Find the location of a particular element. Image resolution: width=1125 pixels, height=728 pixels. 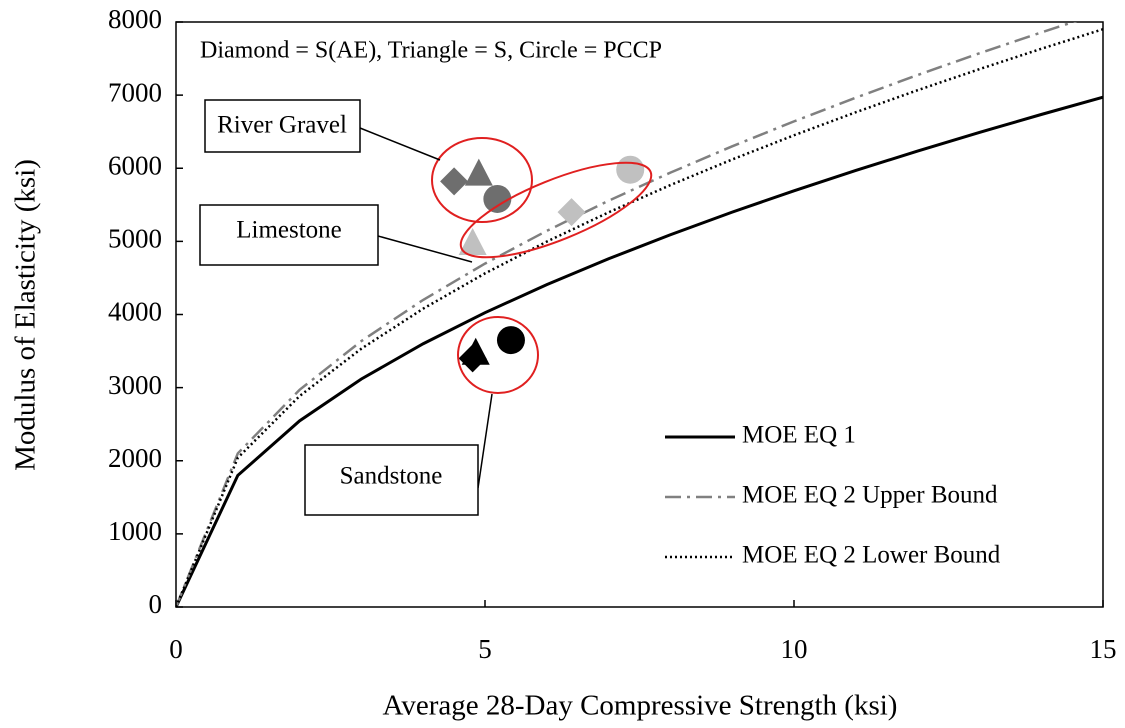

y-axis-label: Modulus of Elasticity (ksi) is located at coordinates (26, 315).